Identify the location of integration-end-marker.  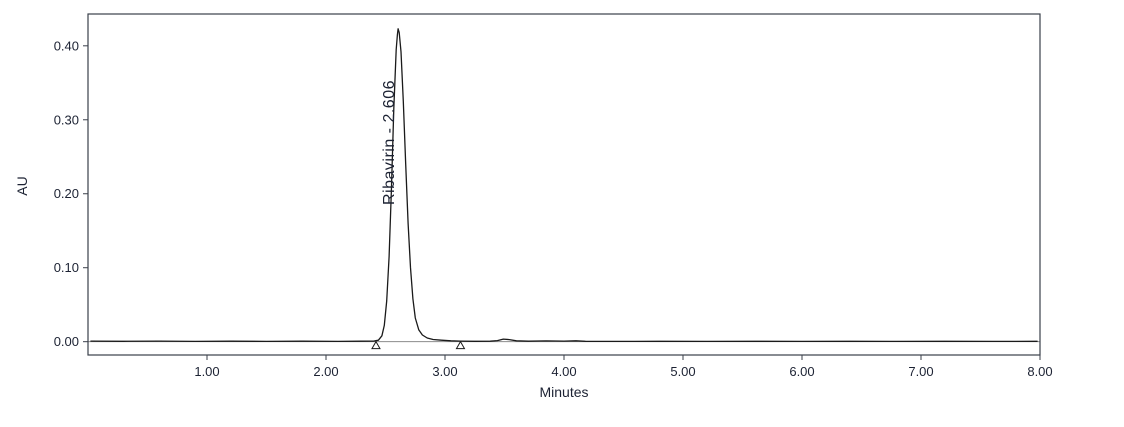
(460, 345).